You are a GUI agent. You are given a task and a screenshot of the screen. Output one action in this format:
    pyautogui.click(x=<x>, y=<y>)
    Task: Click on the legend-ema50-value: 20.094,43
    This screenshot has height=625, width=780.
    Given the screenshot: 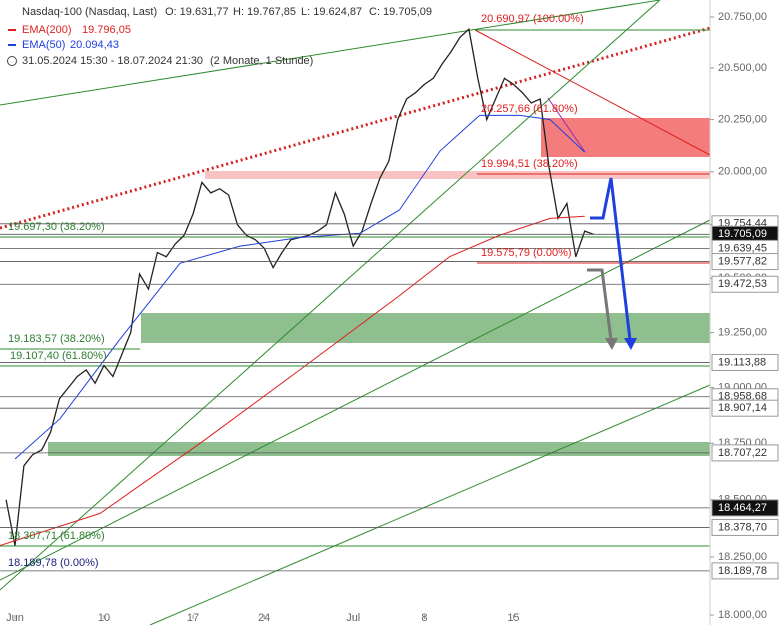 What is the action you would take?
    pyautogui.click(x=94, y=45)
    